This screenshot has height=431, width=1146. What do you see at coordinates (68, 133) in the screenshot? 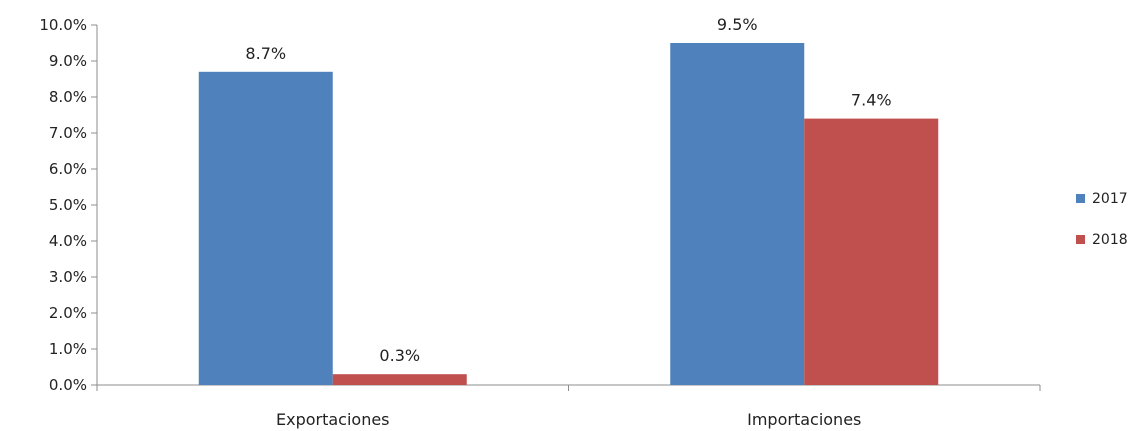
I see `y-tick-label: 7.0%` at bounding box center [68, 133].